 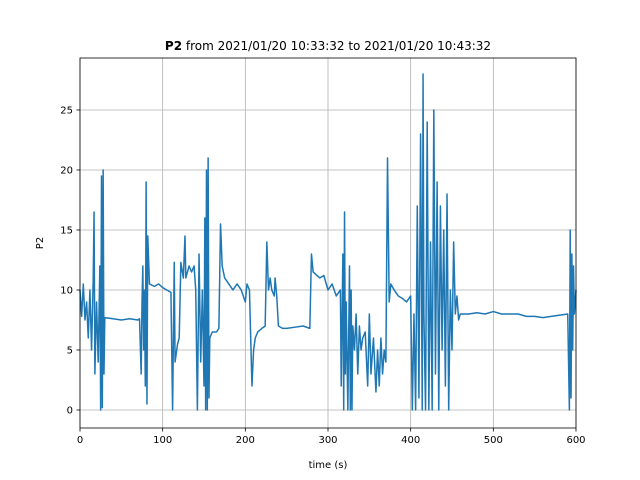 What do you see at coordinates (66, 290) in the screenshot?
I see `y-tick-label: 10` at bounding box center [66, 290].